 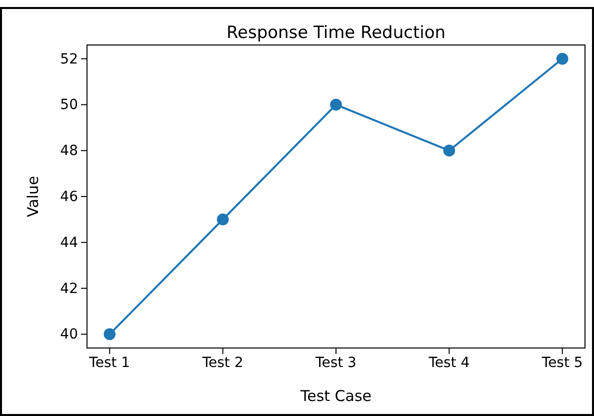 I want to click on x-tick-label: Test 4, so click(x=449, y=362).